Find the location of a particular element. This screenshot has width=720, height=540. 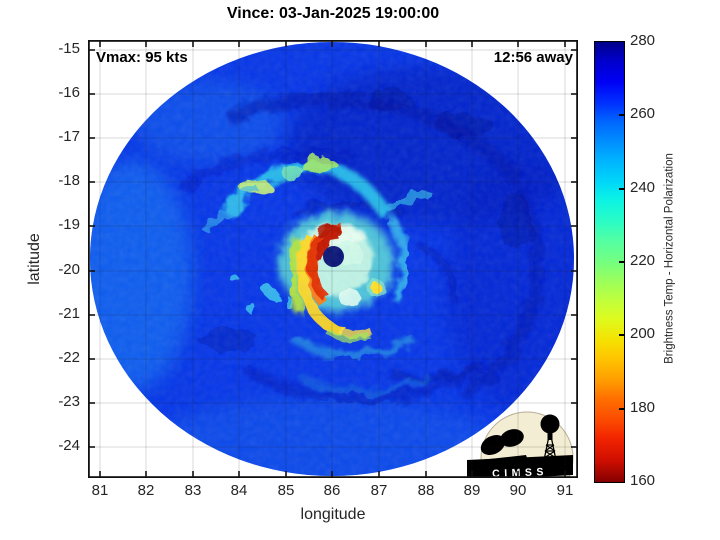

y-tick-label: -15 is located at coordinates (69, 48).